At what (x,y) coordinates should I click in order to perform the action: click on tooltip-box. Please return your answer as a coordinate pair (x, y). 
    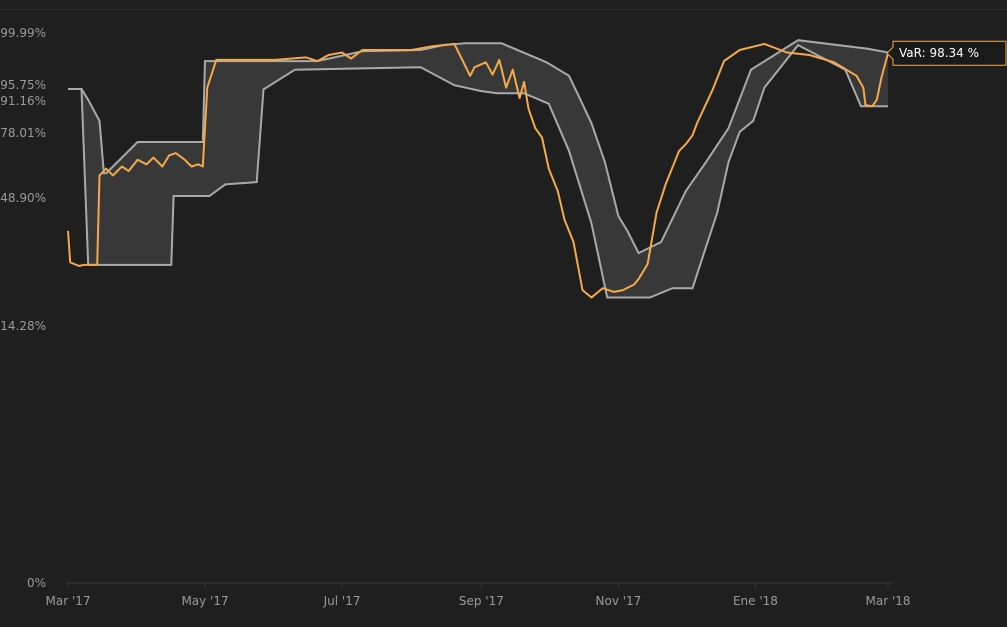
    Looking at the image, I should click on (946, 53).